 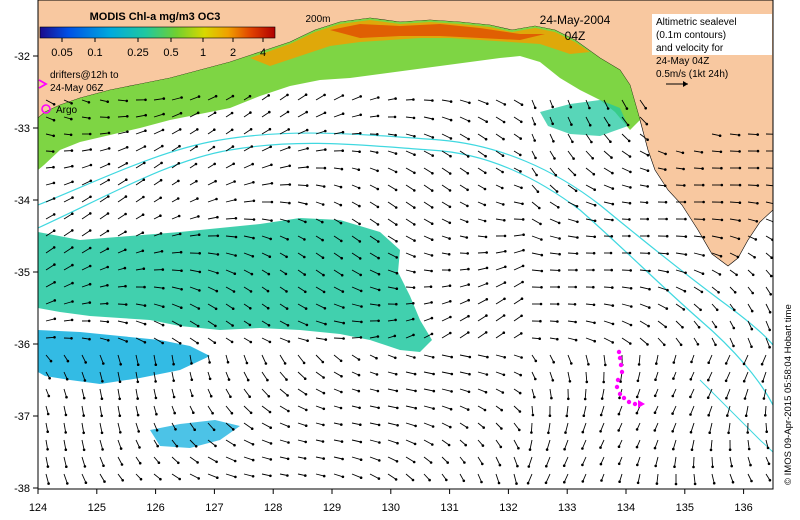 What do you see at coordinates (332, 508) in the screenshot?
I see `x-tick-label: 129` at bounding box center [332, 508].